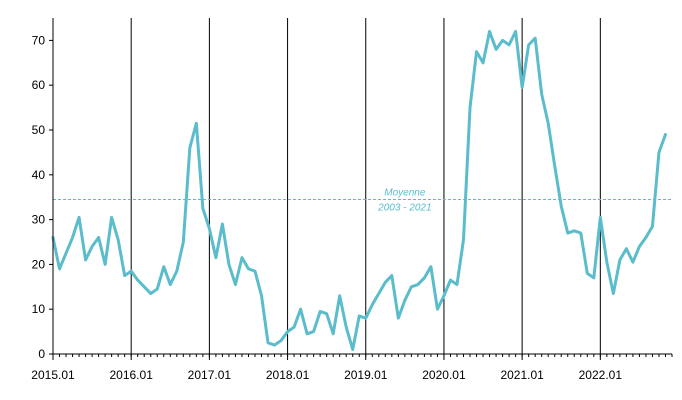  What do you see at coordinates (39, 85) in the screenshot?
I see `y-tick-label: 60` at bounding box center [39, 85].